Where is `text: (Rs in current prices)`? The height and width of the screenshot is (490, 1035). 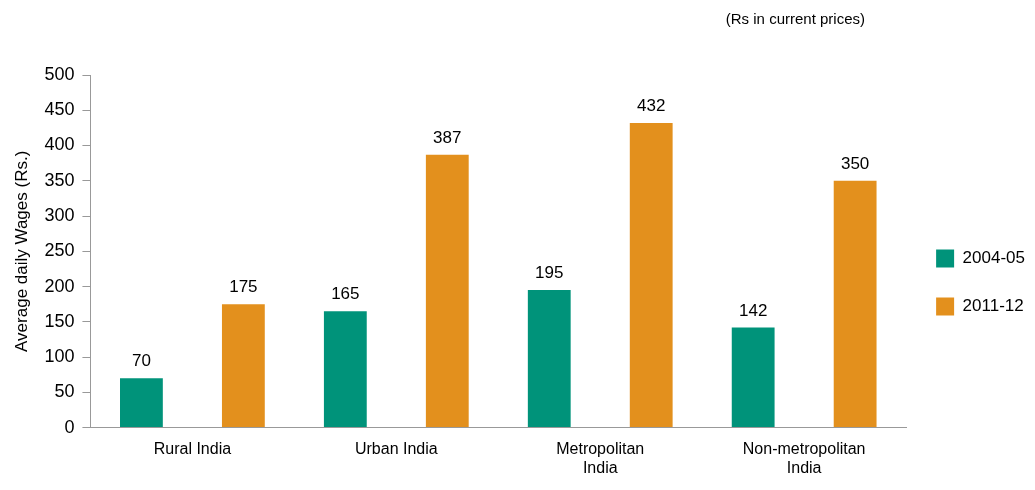
text: (Rs in current prices) is located at coordinates (795, 18).